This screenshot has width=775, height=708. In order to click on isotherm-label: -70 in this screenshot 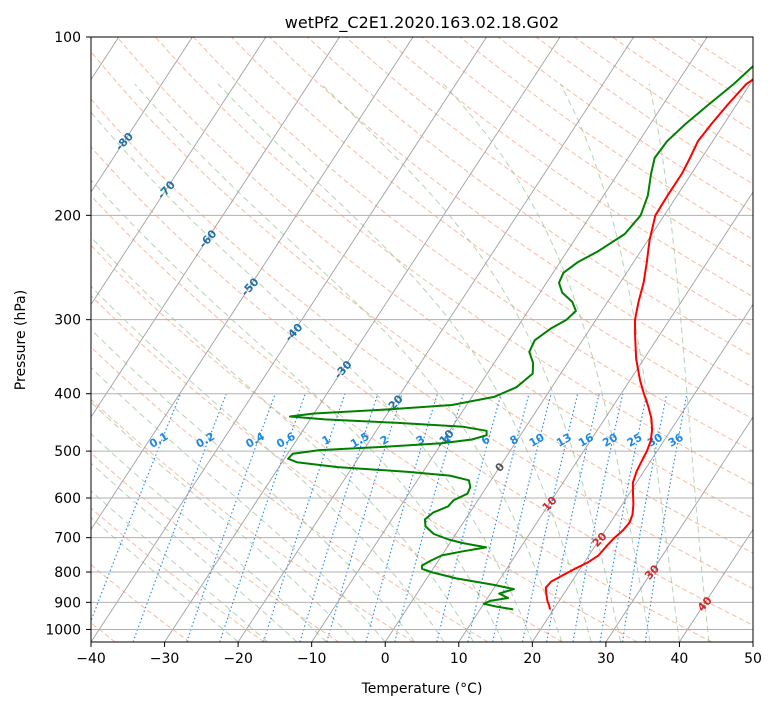, I will do `click(166, 190)`.